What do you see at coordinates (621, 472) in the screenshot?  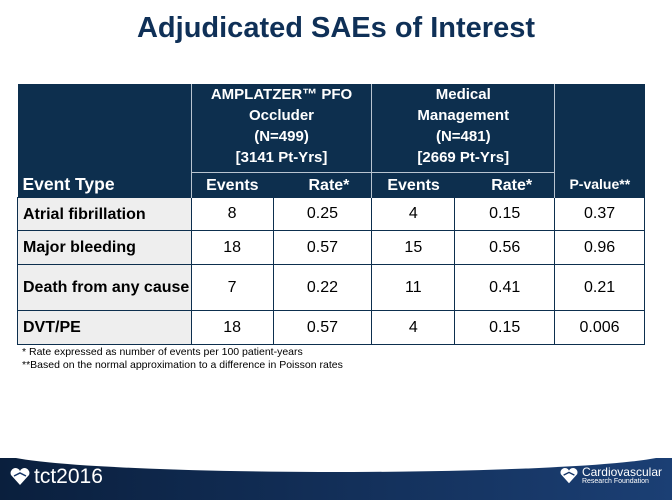 I see `crf-line1: Cardiovascular` at bounding box center [621, 472].